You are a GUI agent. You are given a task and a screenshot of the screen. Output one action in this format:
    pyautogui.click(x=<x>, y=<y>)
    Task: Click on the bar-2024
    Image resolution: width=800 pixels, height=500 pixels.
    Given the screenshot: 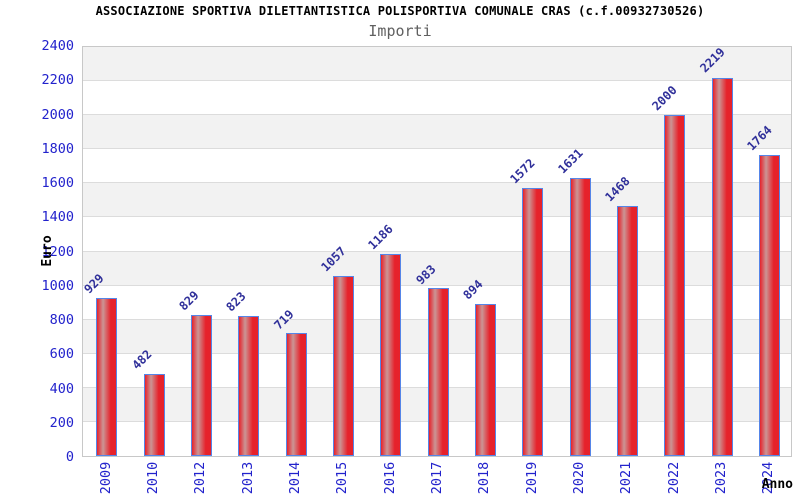 What is the action you would take?
    pyautogui.click(x=769, y=305)
    